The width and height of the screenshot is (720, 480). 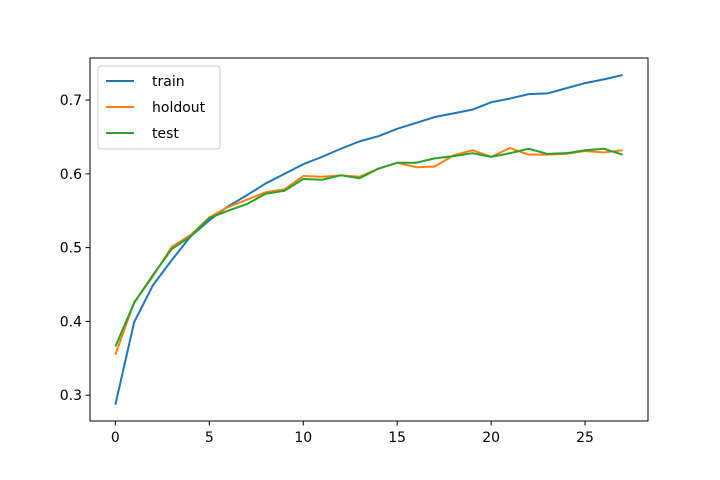 What do you see at coordinates (165, 134) in the screenshot?
I see `legend-label-test: test` at bounding box center [165, 134].